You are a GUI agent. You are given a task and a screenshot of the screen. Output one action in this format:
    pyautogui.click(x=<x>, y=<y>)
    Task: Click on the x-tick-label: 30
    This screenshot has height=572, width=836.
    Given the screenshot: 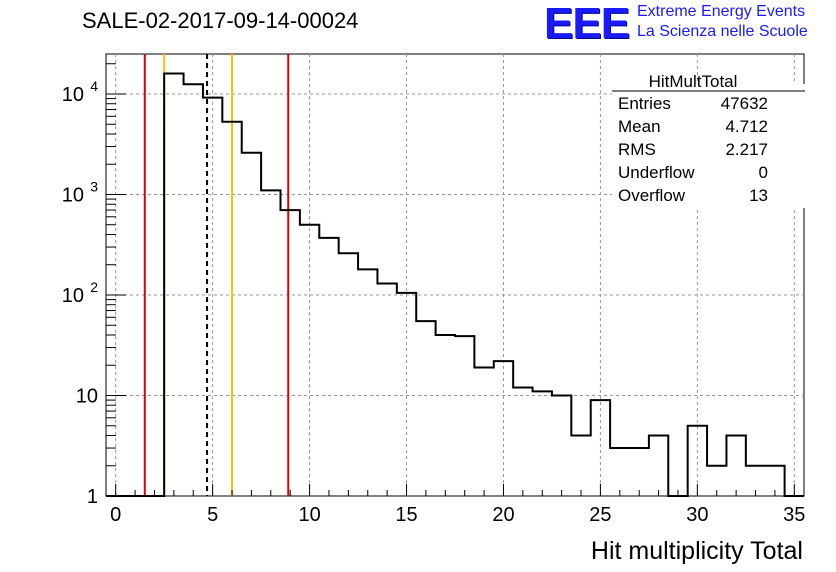 What is the action you would take?
    pyautogui.click(x=697, y=515)
    